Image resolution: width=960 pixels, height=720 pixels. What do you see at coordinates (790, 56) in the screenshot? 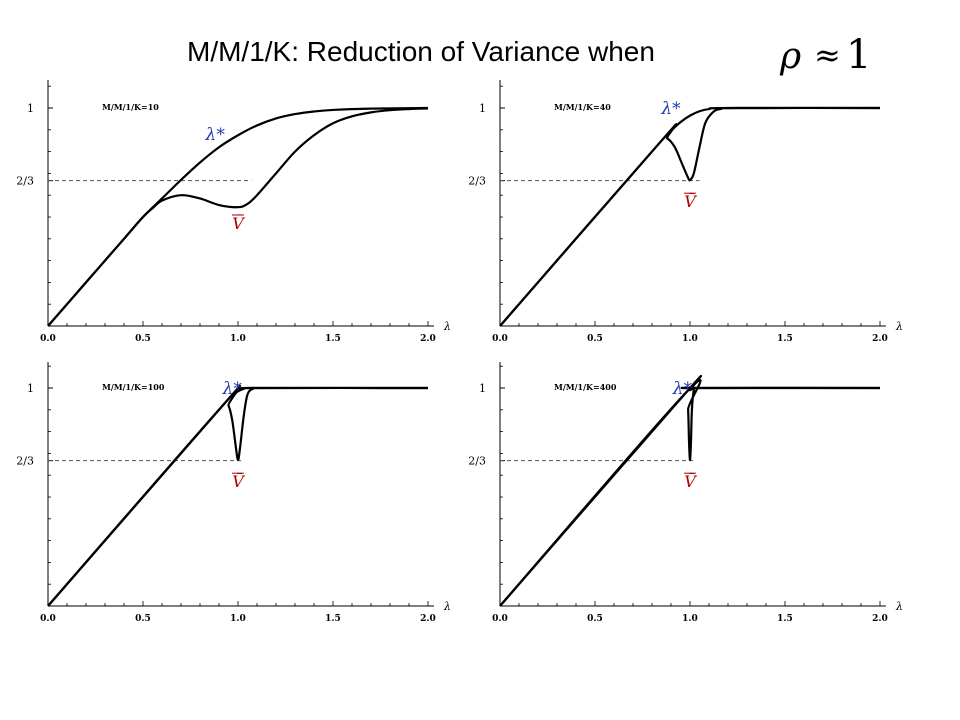
I see `formula-rho: ρ` at bounding box center [790, 56].